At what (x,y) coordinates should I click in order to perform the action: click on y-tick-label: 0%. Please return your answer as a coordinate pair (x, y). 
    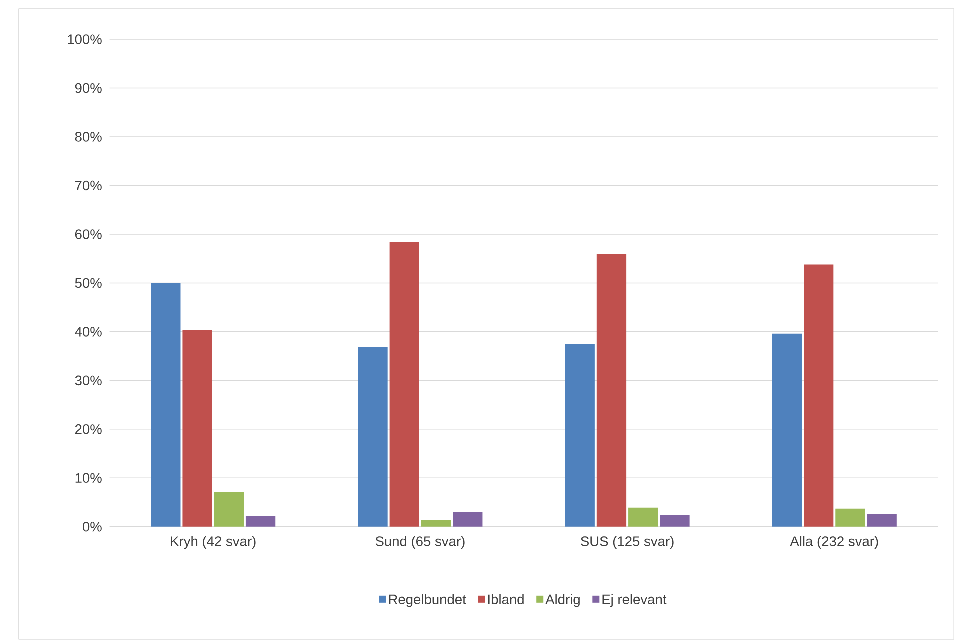
    Looking at the image, I should click on (92, 527).